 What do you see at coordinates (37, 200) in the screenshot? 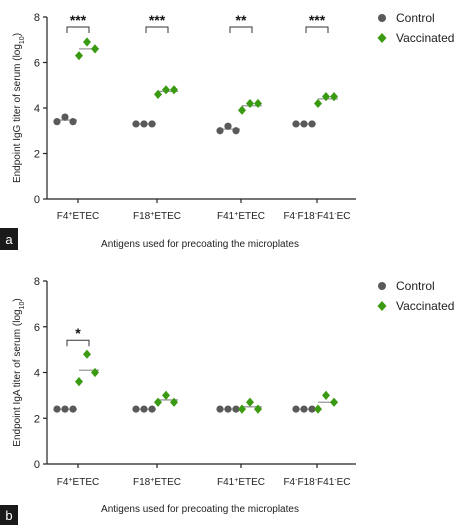
I see `y-tick-label: 0` at bounding box center [37, 200].